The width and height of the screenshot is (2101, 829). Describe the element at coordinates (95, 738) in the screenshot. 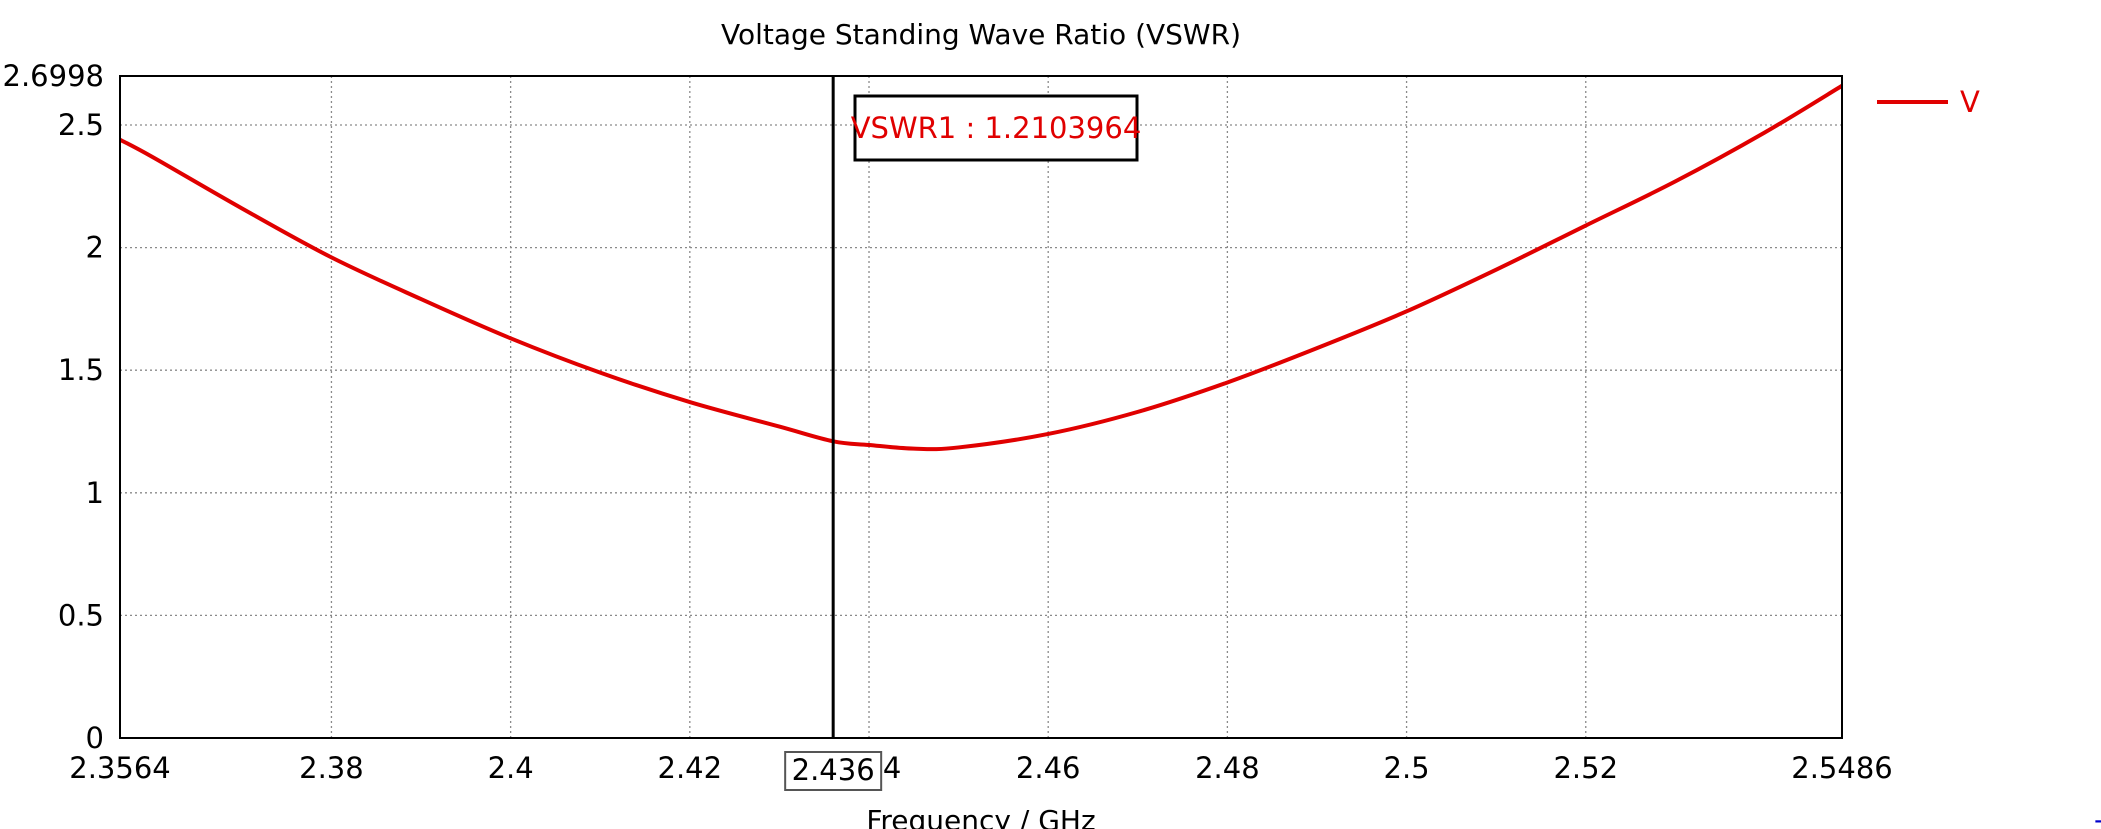

I see `y-tick-label: 0` at that location.